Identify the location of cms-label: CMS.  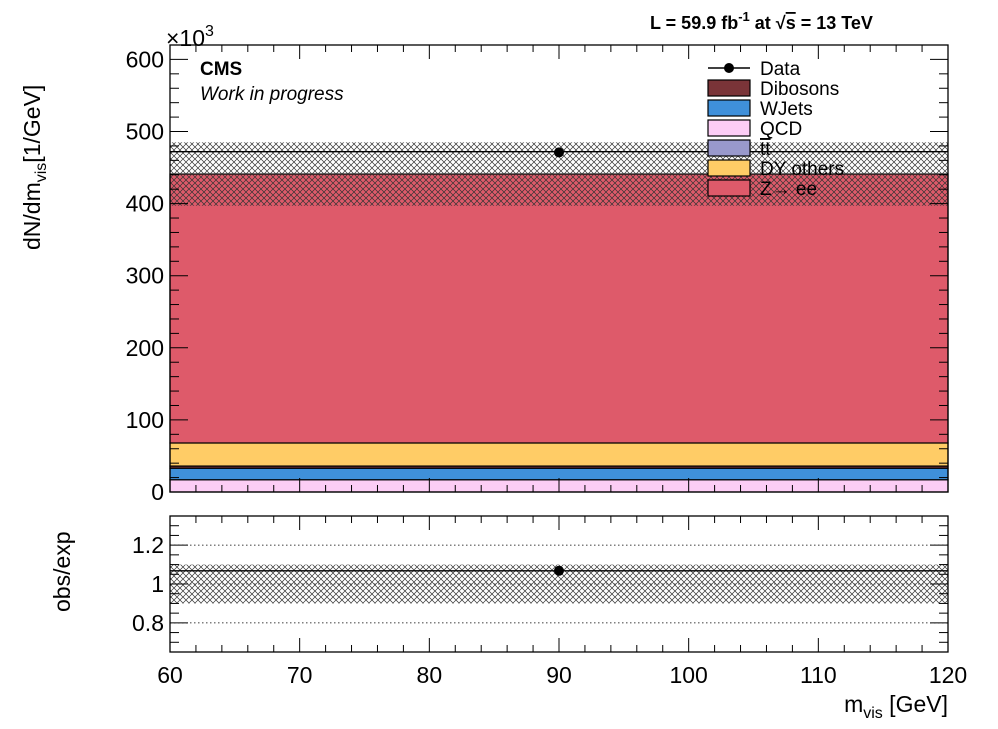
(221, 69).